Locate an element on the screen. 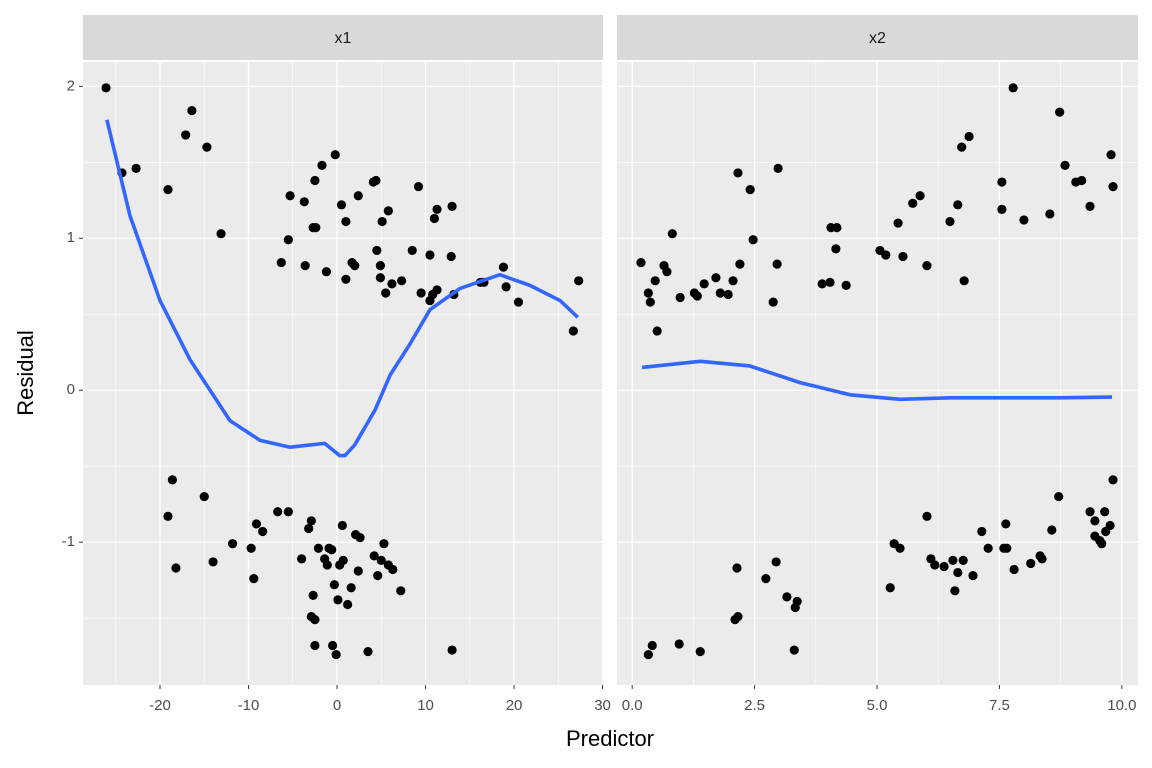  x-tick-label: 10 is located at coordinates (425, 705).